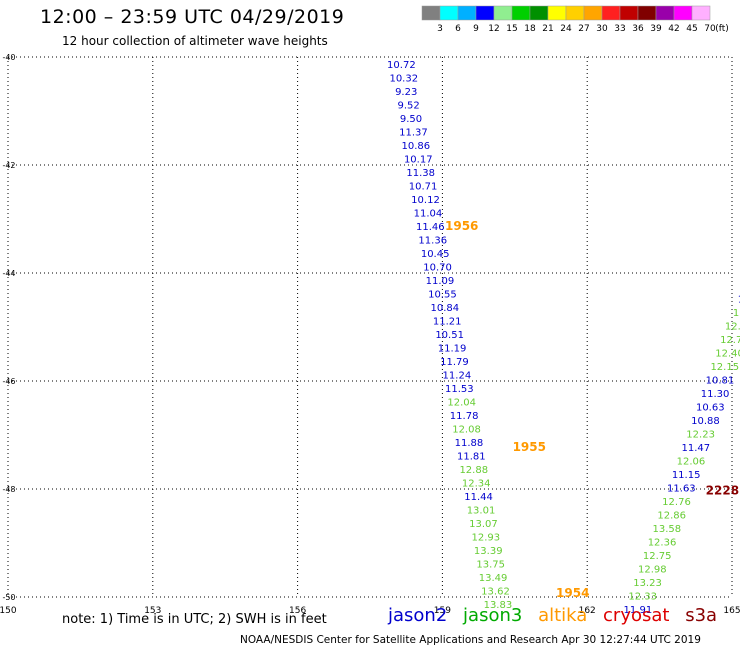 The height and width of the screenshot is (650, 740). I want to click on y-tick-label: -44, so click(8, 273).